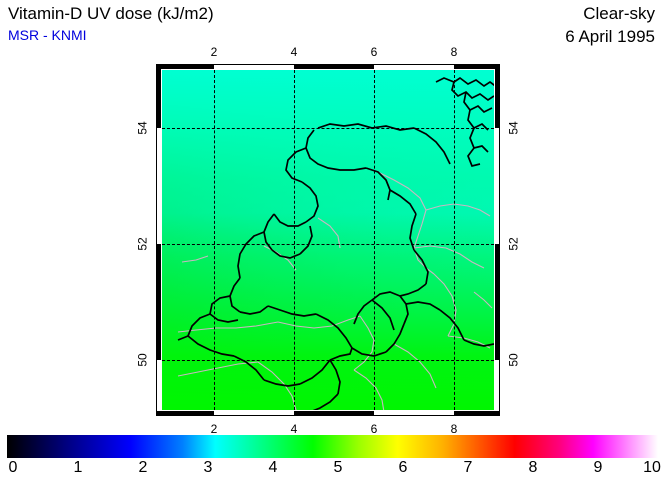 This screenshot has width=665, height=480. I want to click on colorbar-tick-3: 3, so click(208, 467).